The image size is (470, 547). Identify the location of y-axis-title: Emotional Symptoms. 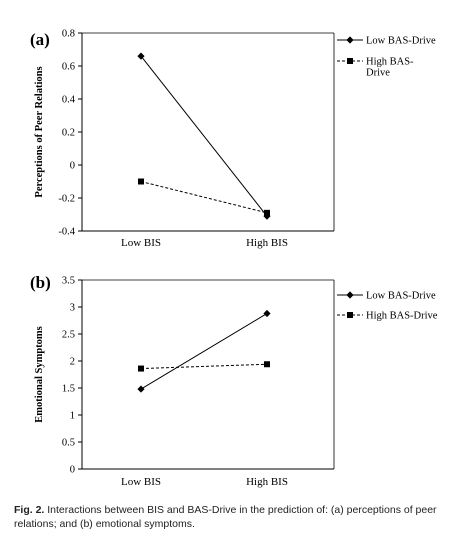
(39, 374).